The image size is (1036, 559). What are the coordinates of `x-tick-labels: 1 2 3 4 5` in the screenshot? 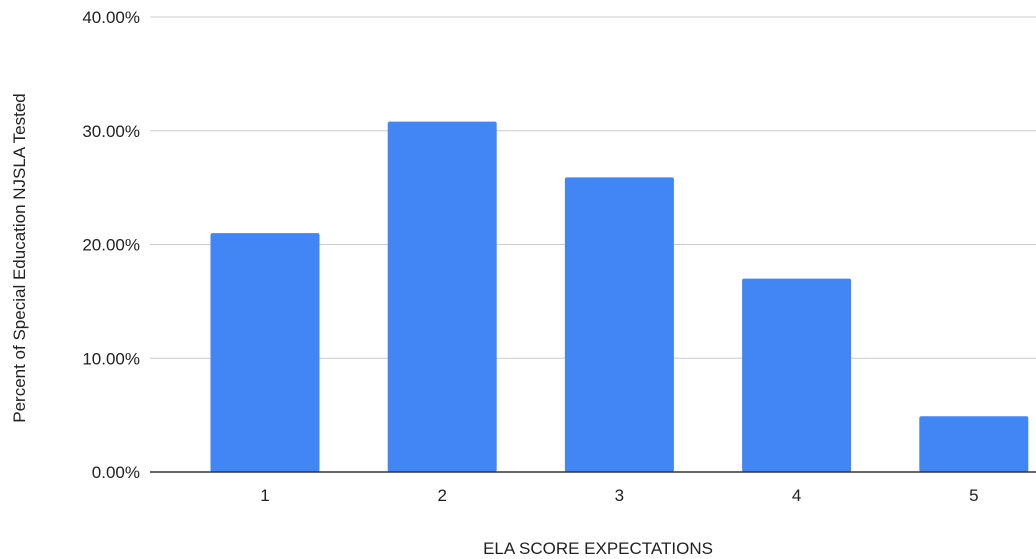 It's located at (619, 495).